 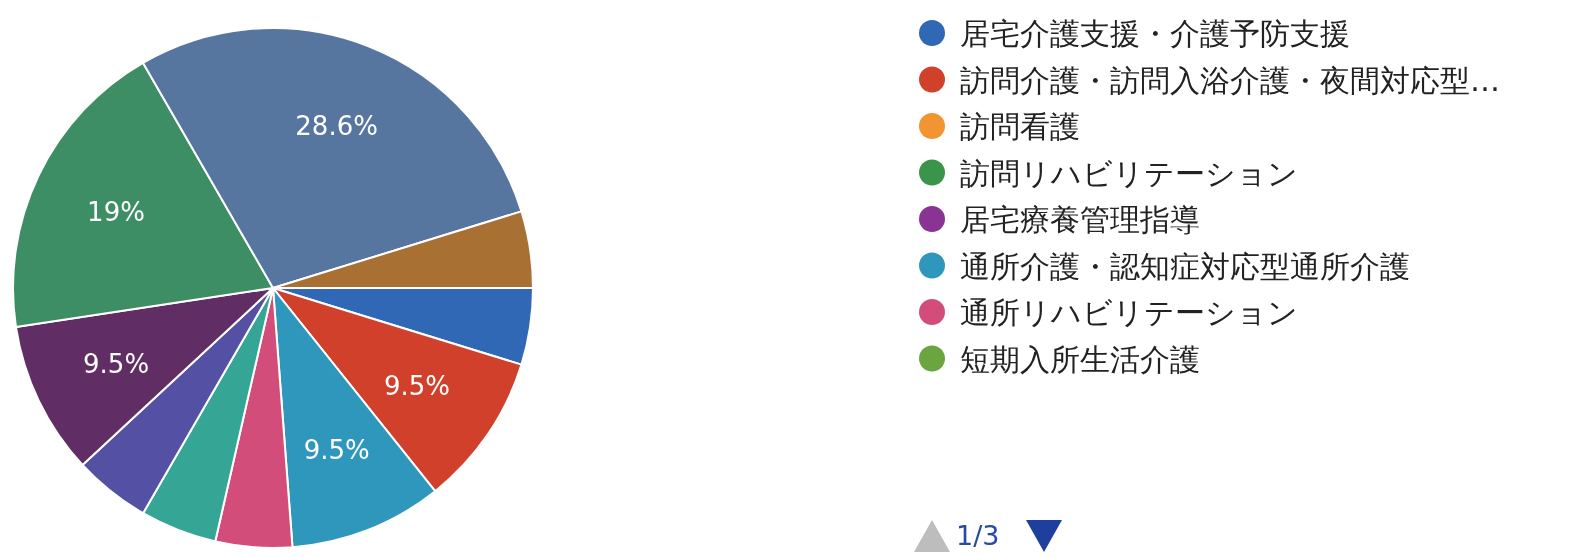 I want to click on legend-label: 居宅療養管理指導, so click(x=1080, y=219).